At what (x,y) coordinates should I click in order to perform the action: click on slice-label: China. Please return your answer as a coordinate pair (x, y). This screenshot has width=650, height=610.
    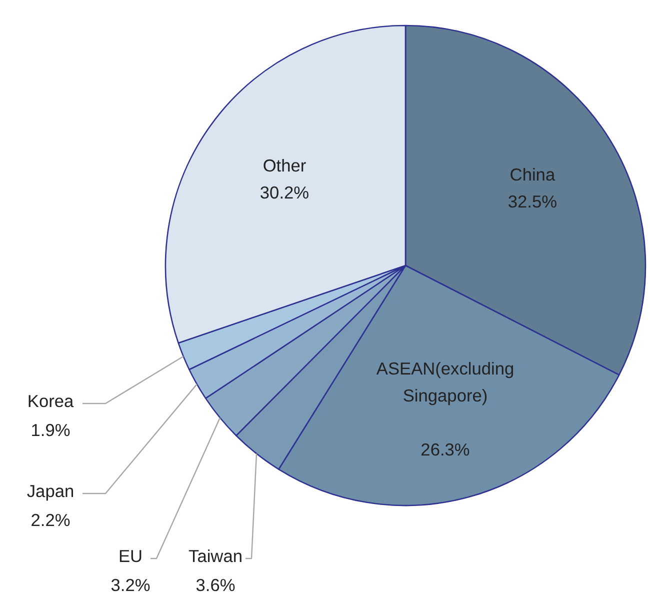
    Looking at the image, I should click on (533, 174).